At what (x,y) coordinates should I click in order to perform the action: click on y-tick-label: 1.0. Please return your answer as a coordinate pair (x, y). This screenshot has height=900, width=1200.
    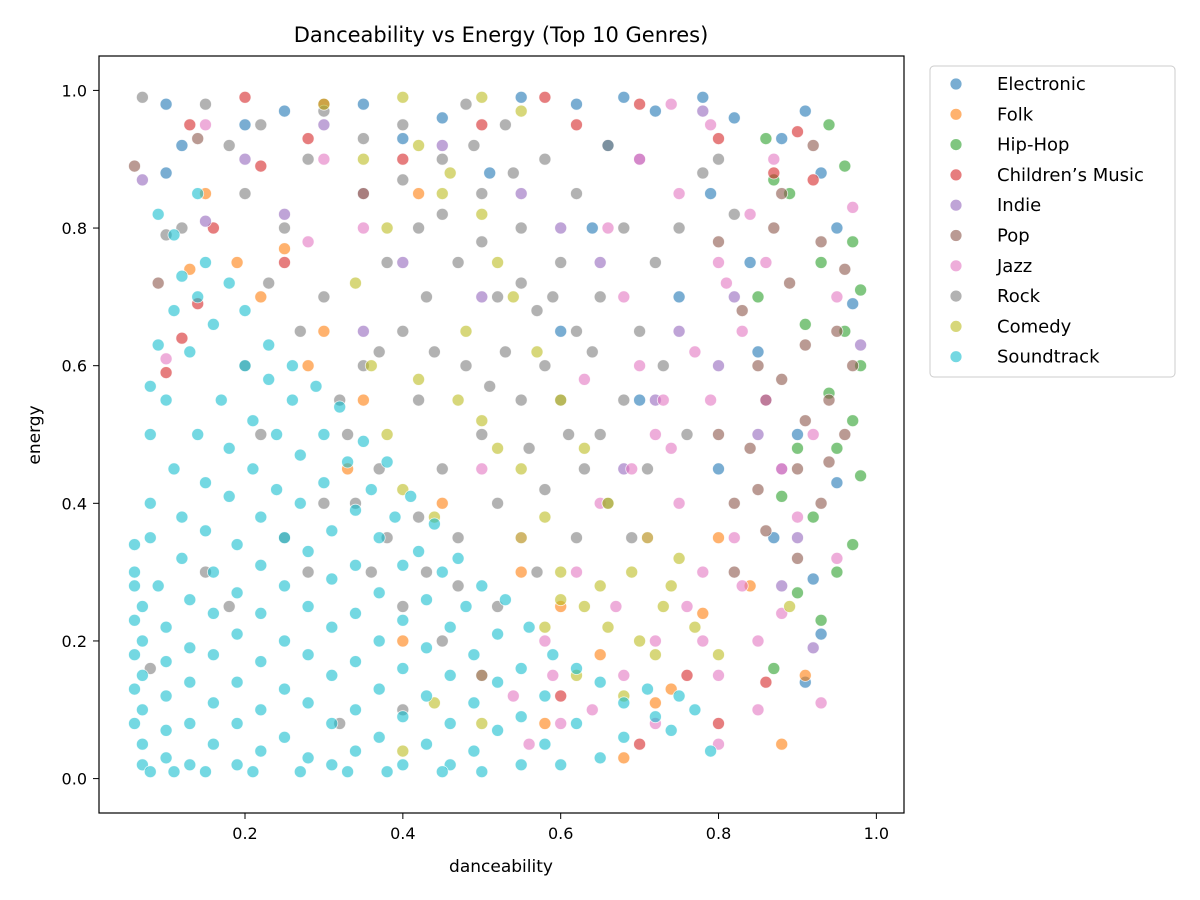
    Looking at the image, I should click on (74, 90).